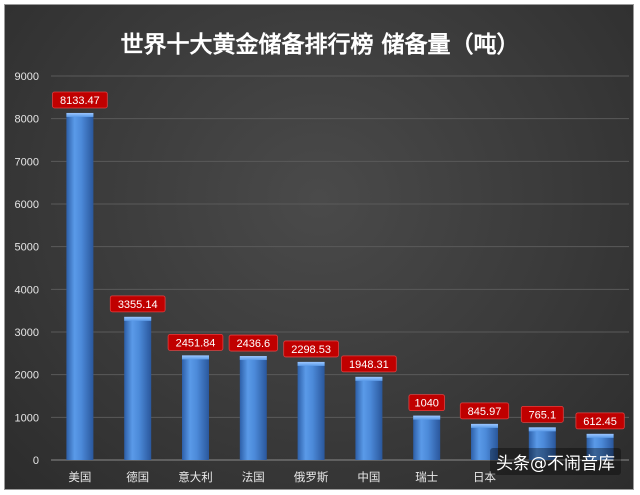 Image resolution: width=640 pixels, height=495 pixels. What do you see at coordinates (282, 477) in the screenshot?
I see `x-axis-category-labels: 美国 德国 意大利 法国 俄罗斯 中国 瑞士 日本` at bounding box center [282, 477].